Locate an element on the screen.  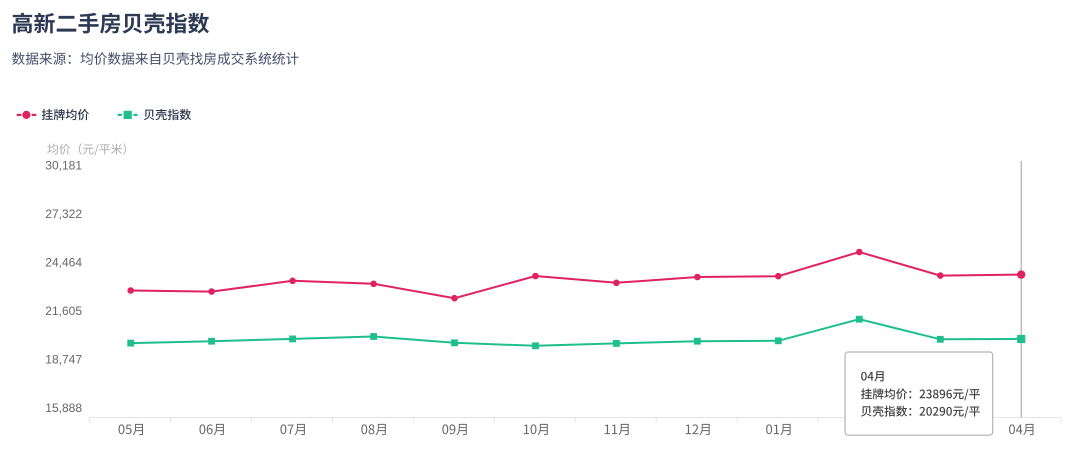
svg-text: 24,464 is located at coordinates (63, 263).